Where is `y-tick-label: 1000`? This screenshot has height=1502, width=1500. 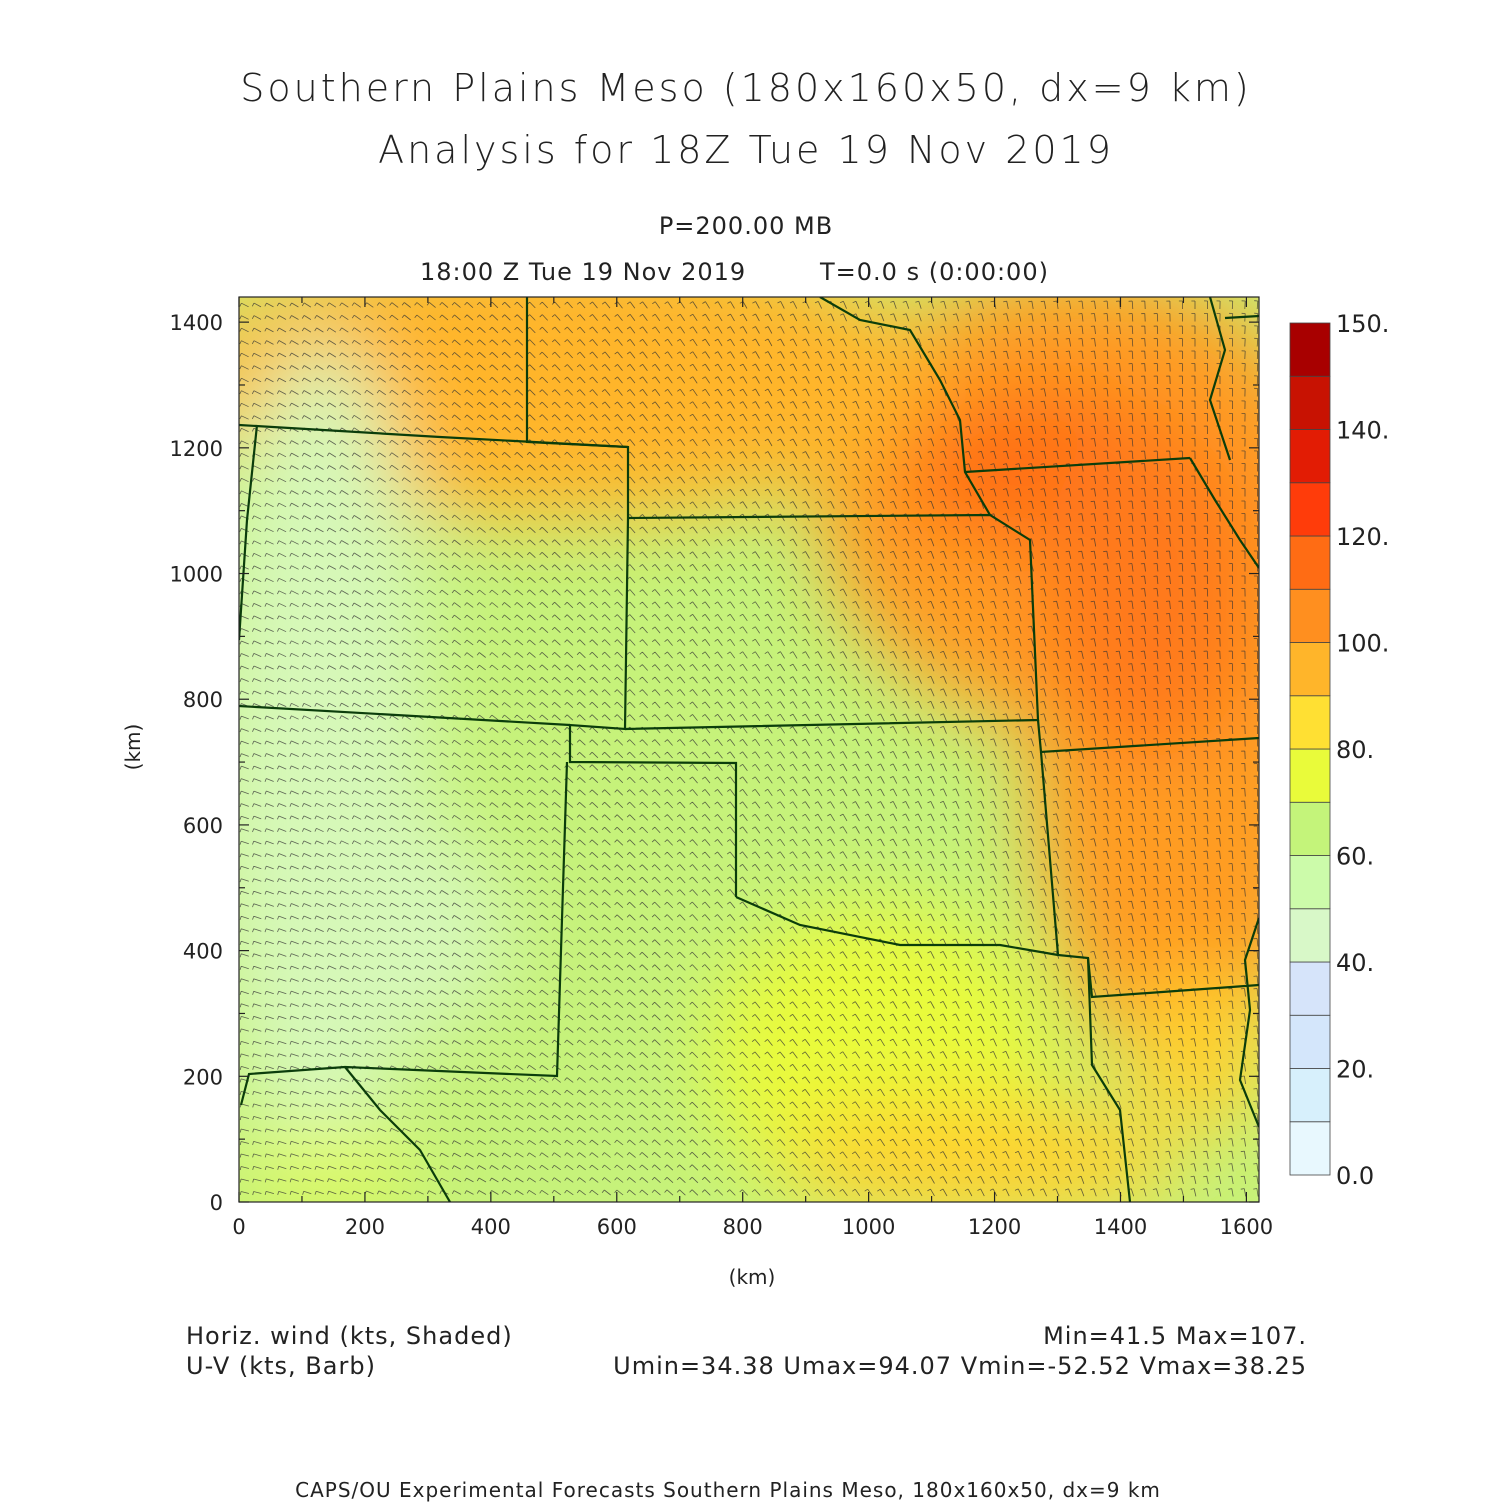
y-tick-label: 1000 is located at coordinates (196, 575).